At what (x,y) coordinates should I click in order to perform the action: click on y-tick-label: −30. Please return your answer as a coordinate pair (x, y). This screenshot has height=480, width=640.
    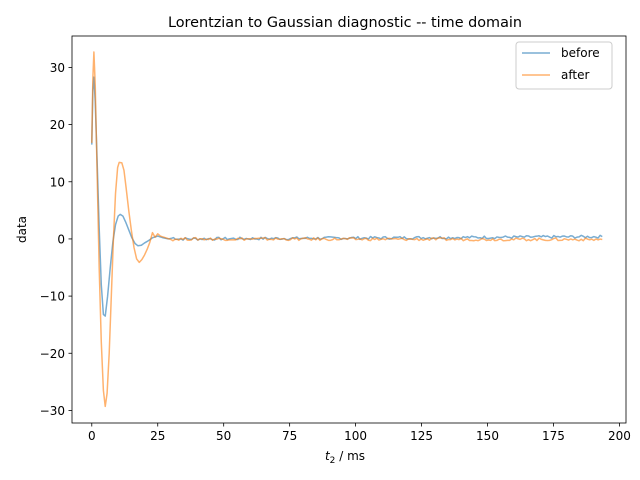
    Looking at the image, I should click on (52, 411).